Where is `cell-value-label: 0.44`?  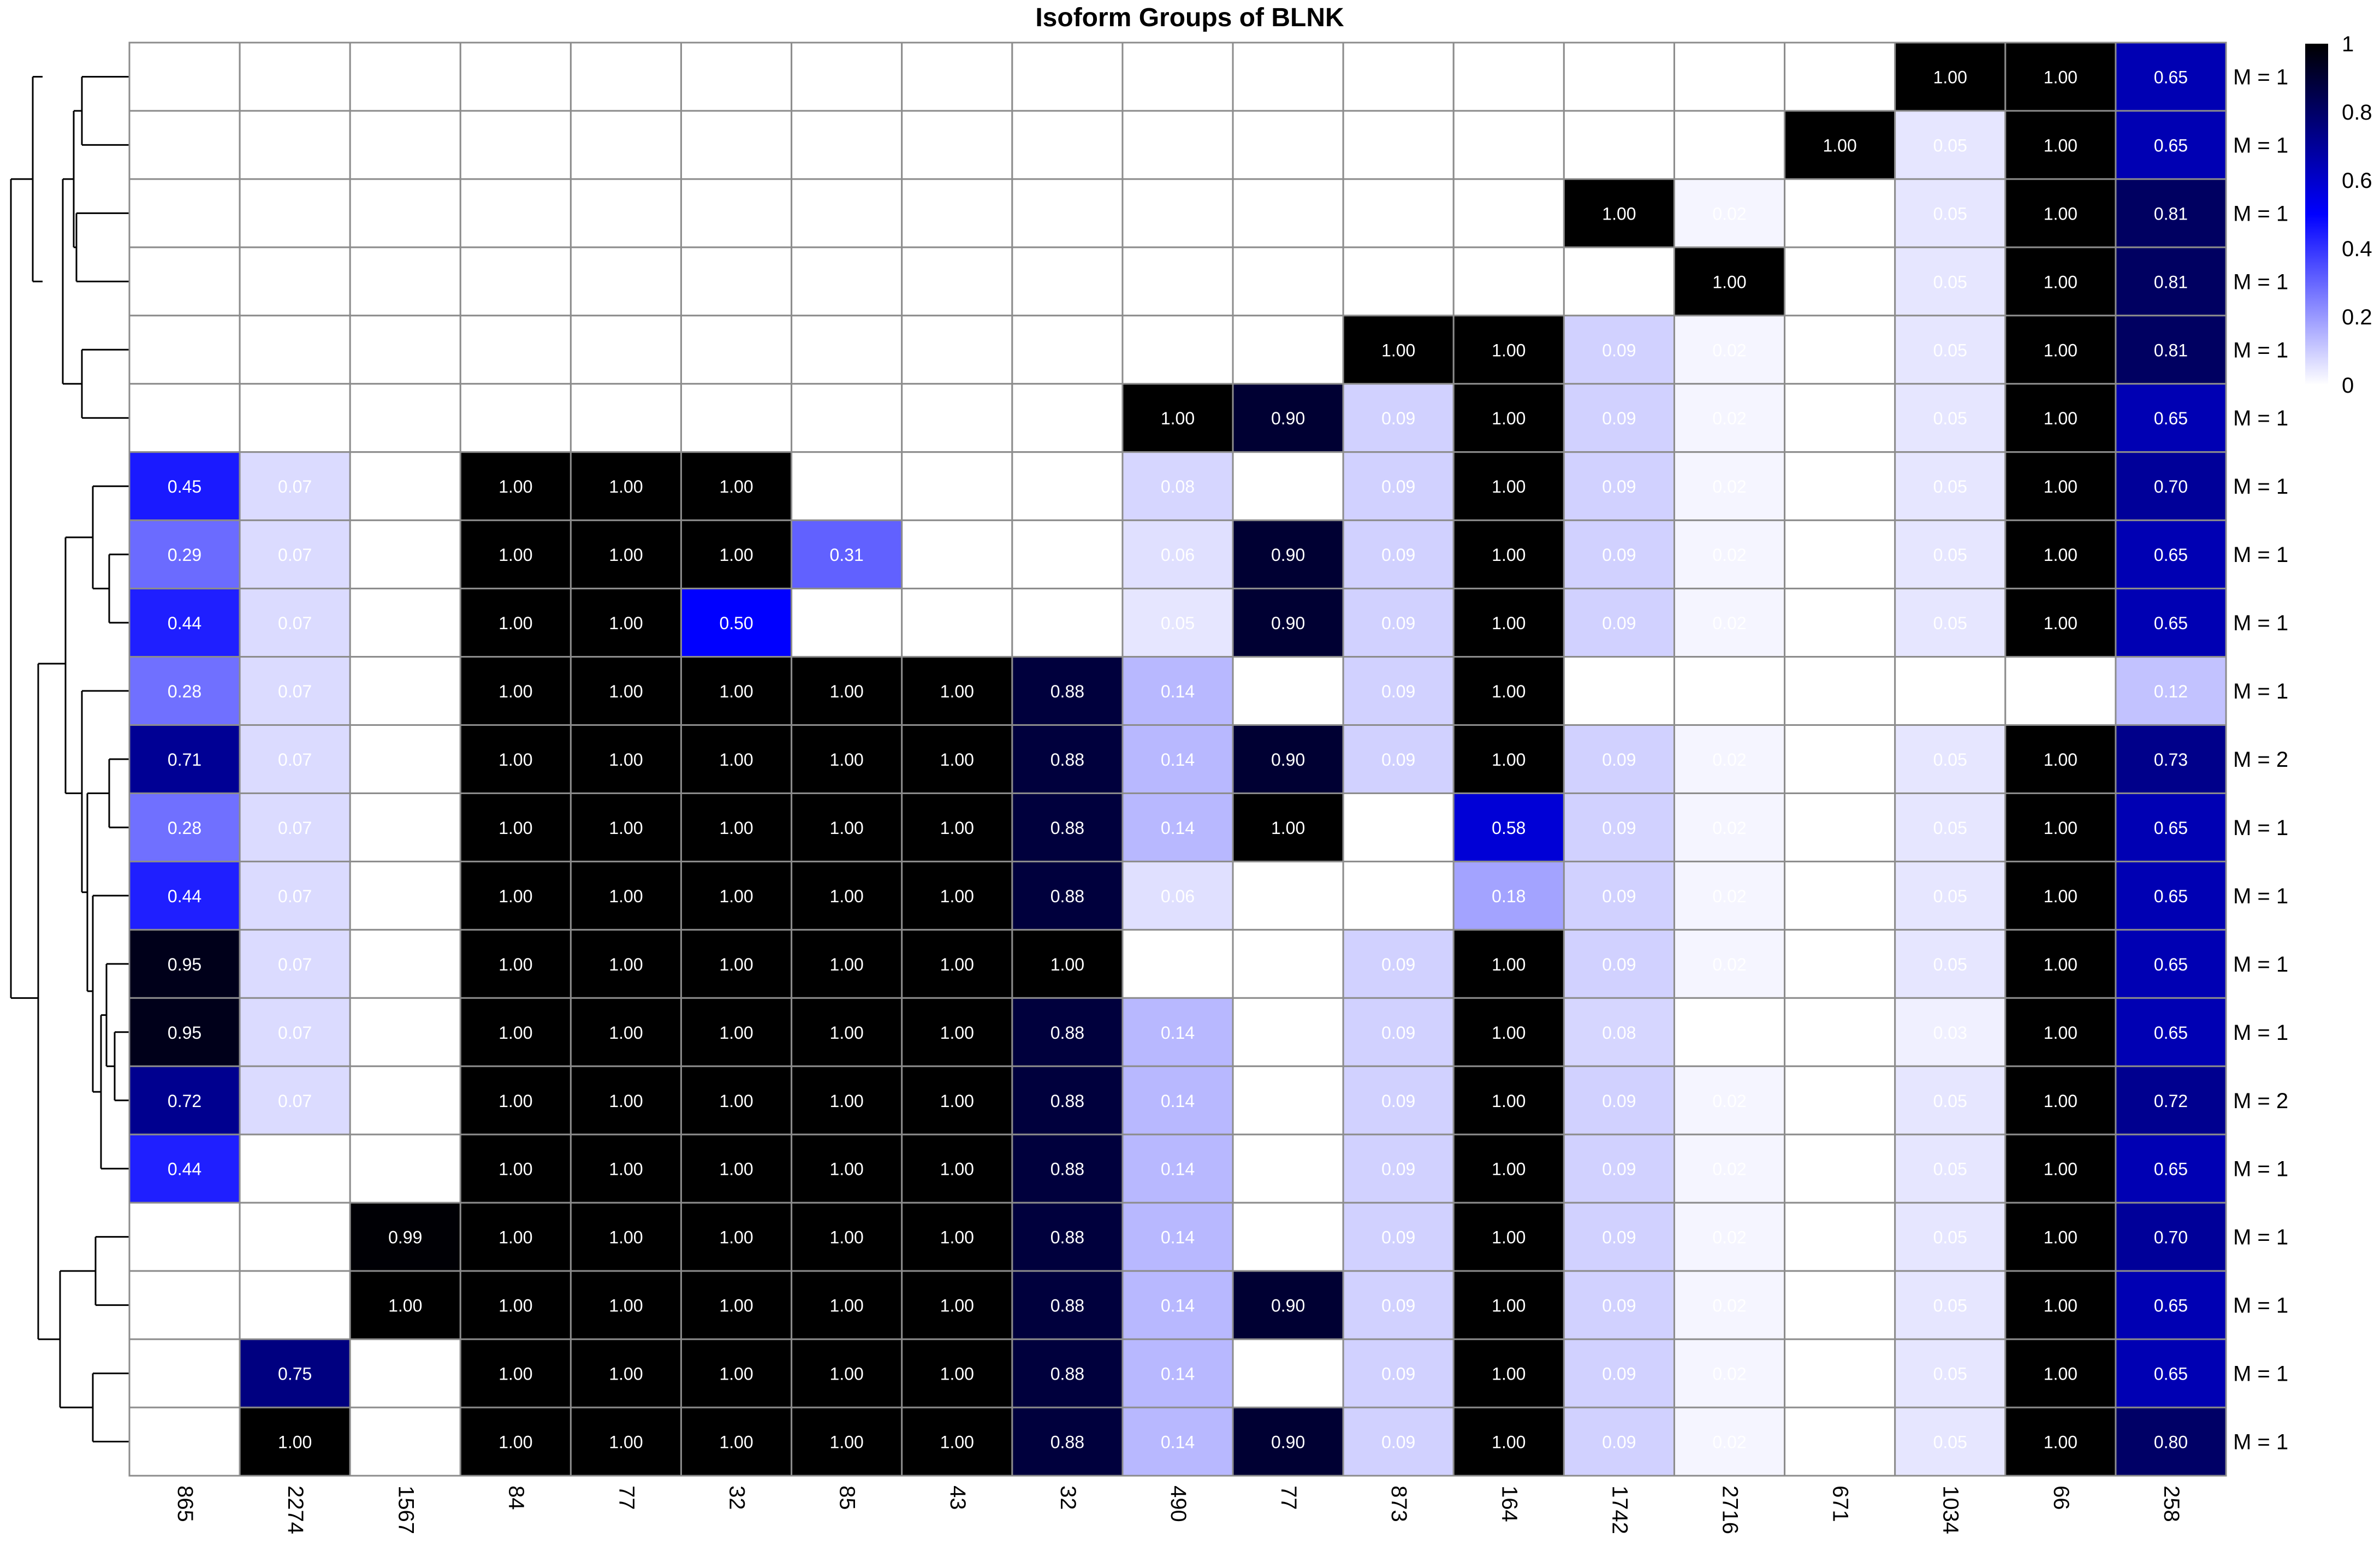 cell-value-label: 0.44 is located at coordinates (184, 1169).